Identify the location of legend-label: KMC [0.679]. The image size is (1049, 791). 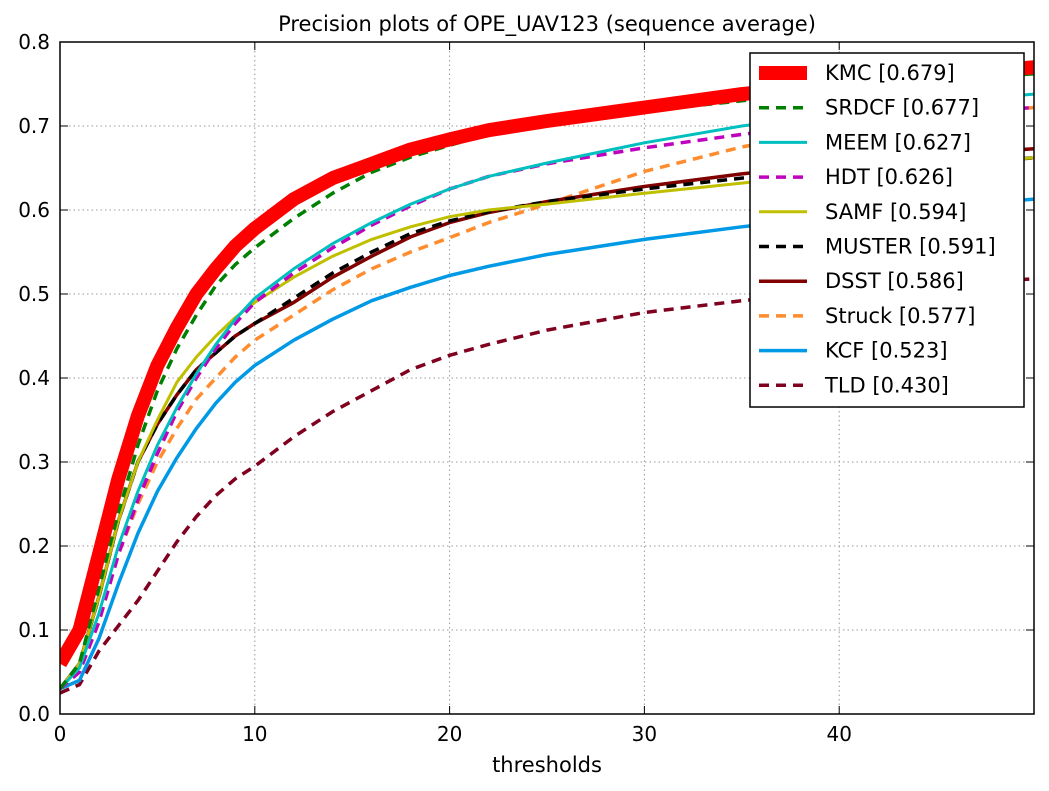
(890, 73).